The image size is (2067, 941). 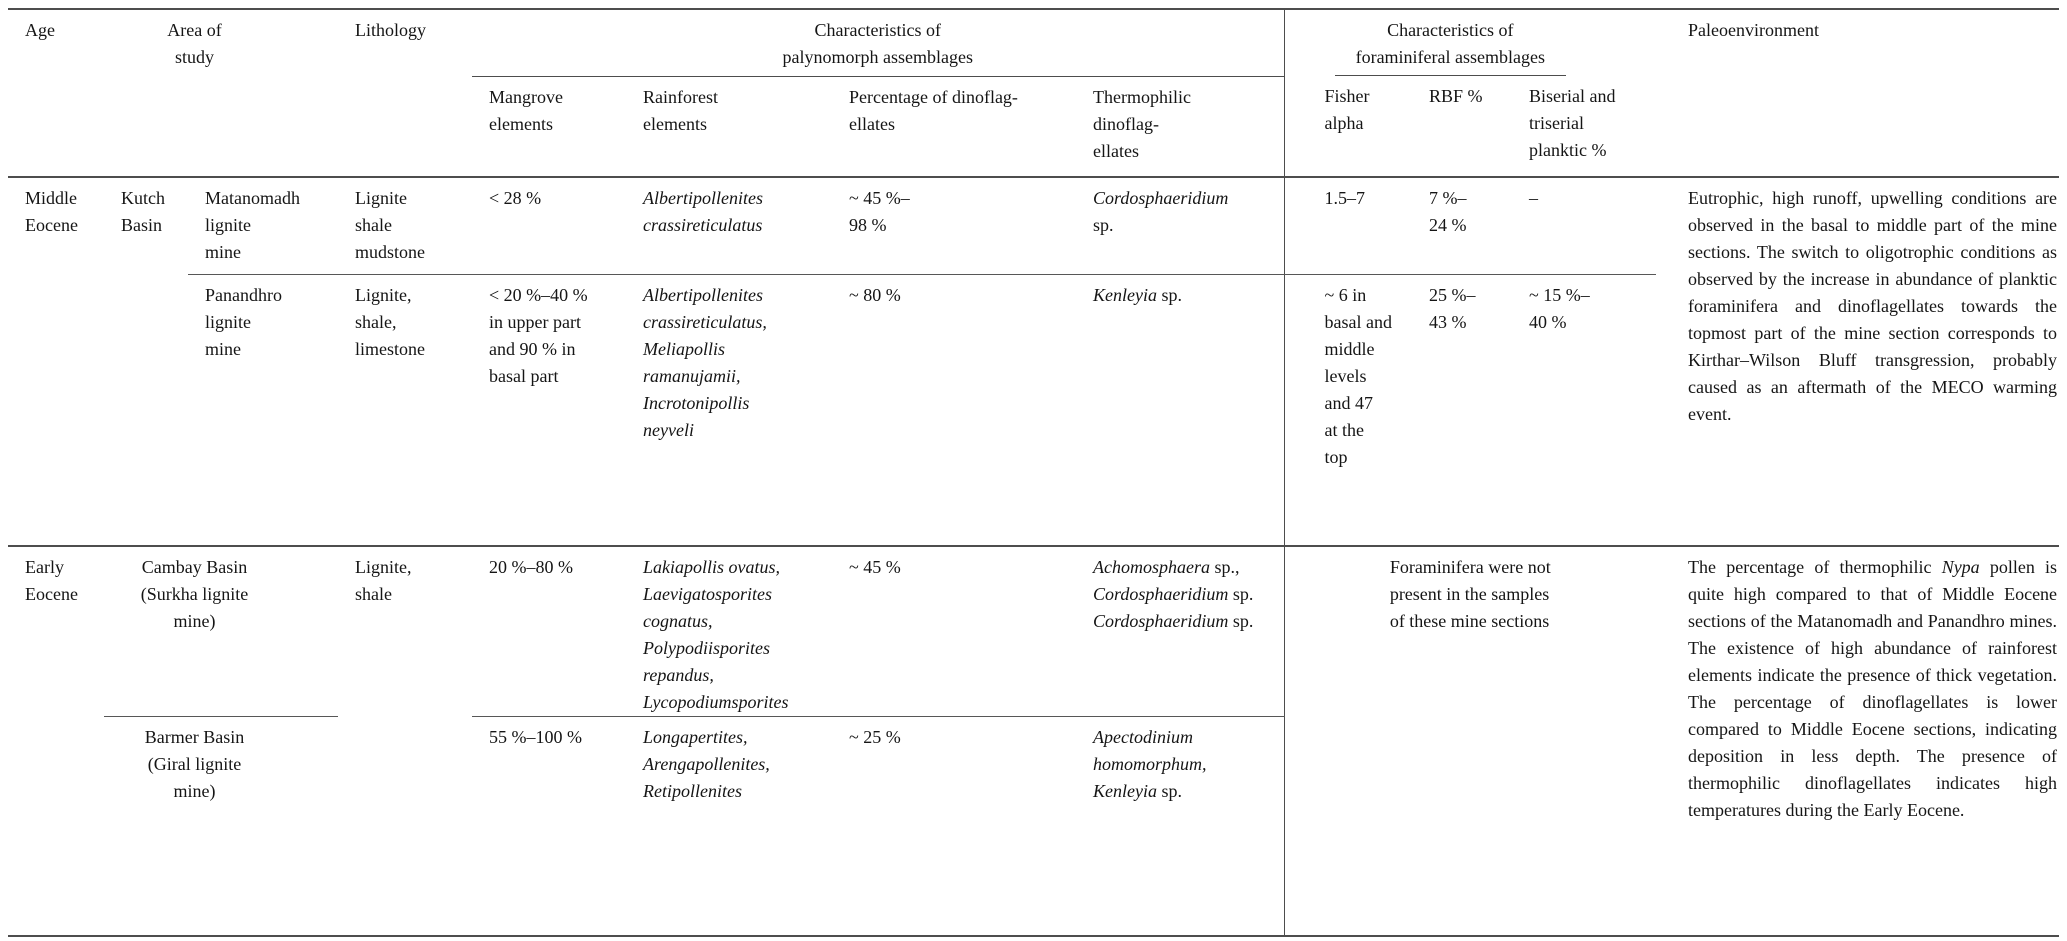 I want to click on cell-kutch-basin: Kutch Basin, so click(x=146, y=361).